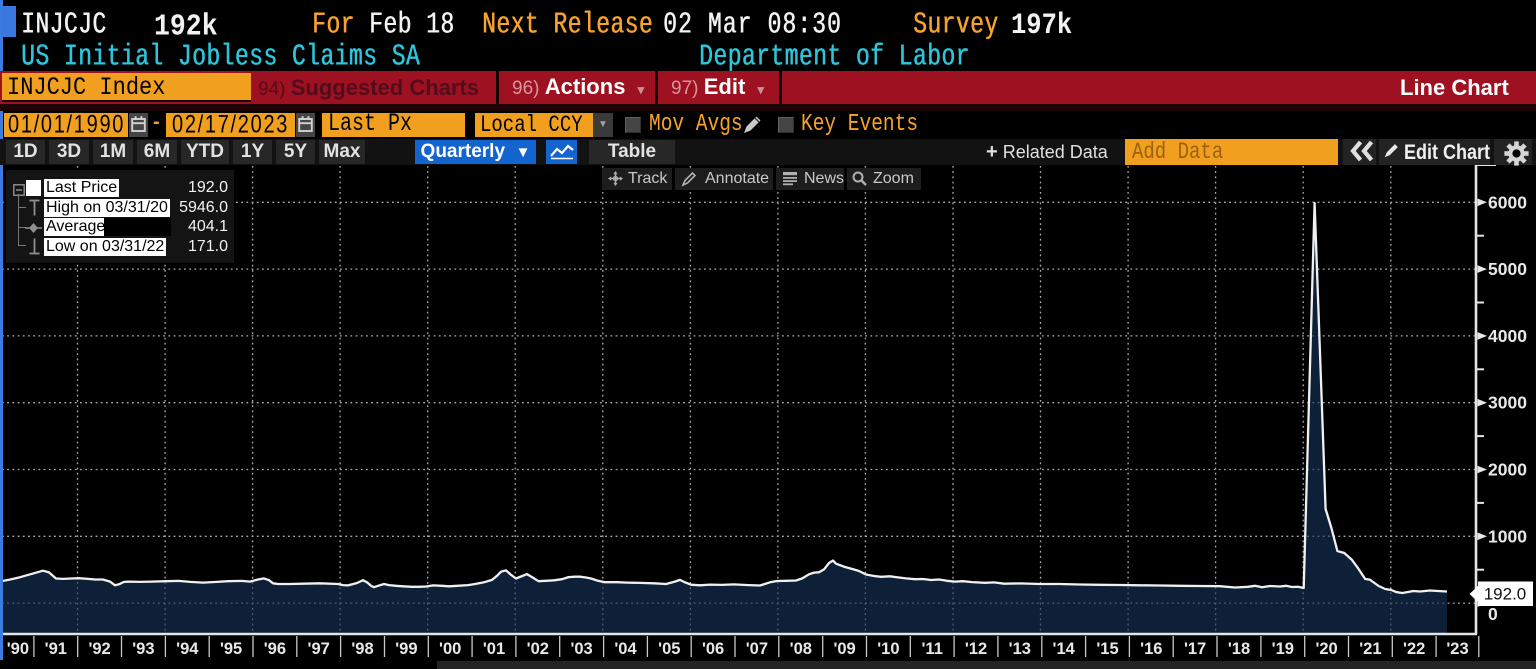 The image size is (1536, 669). Describe the element at coordinates (1507, 202) in the screenshot. I see `svg-text: 6000` at that location.